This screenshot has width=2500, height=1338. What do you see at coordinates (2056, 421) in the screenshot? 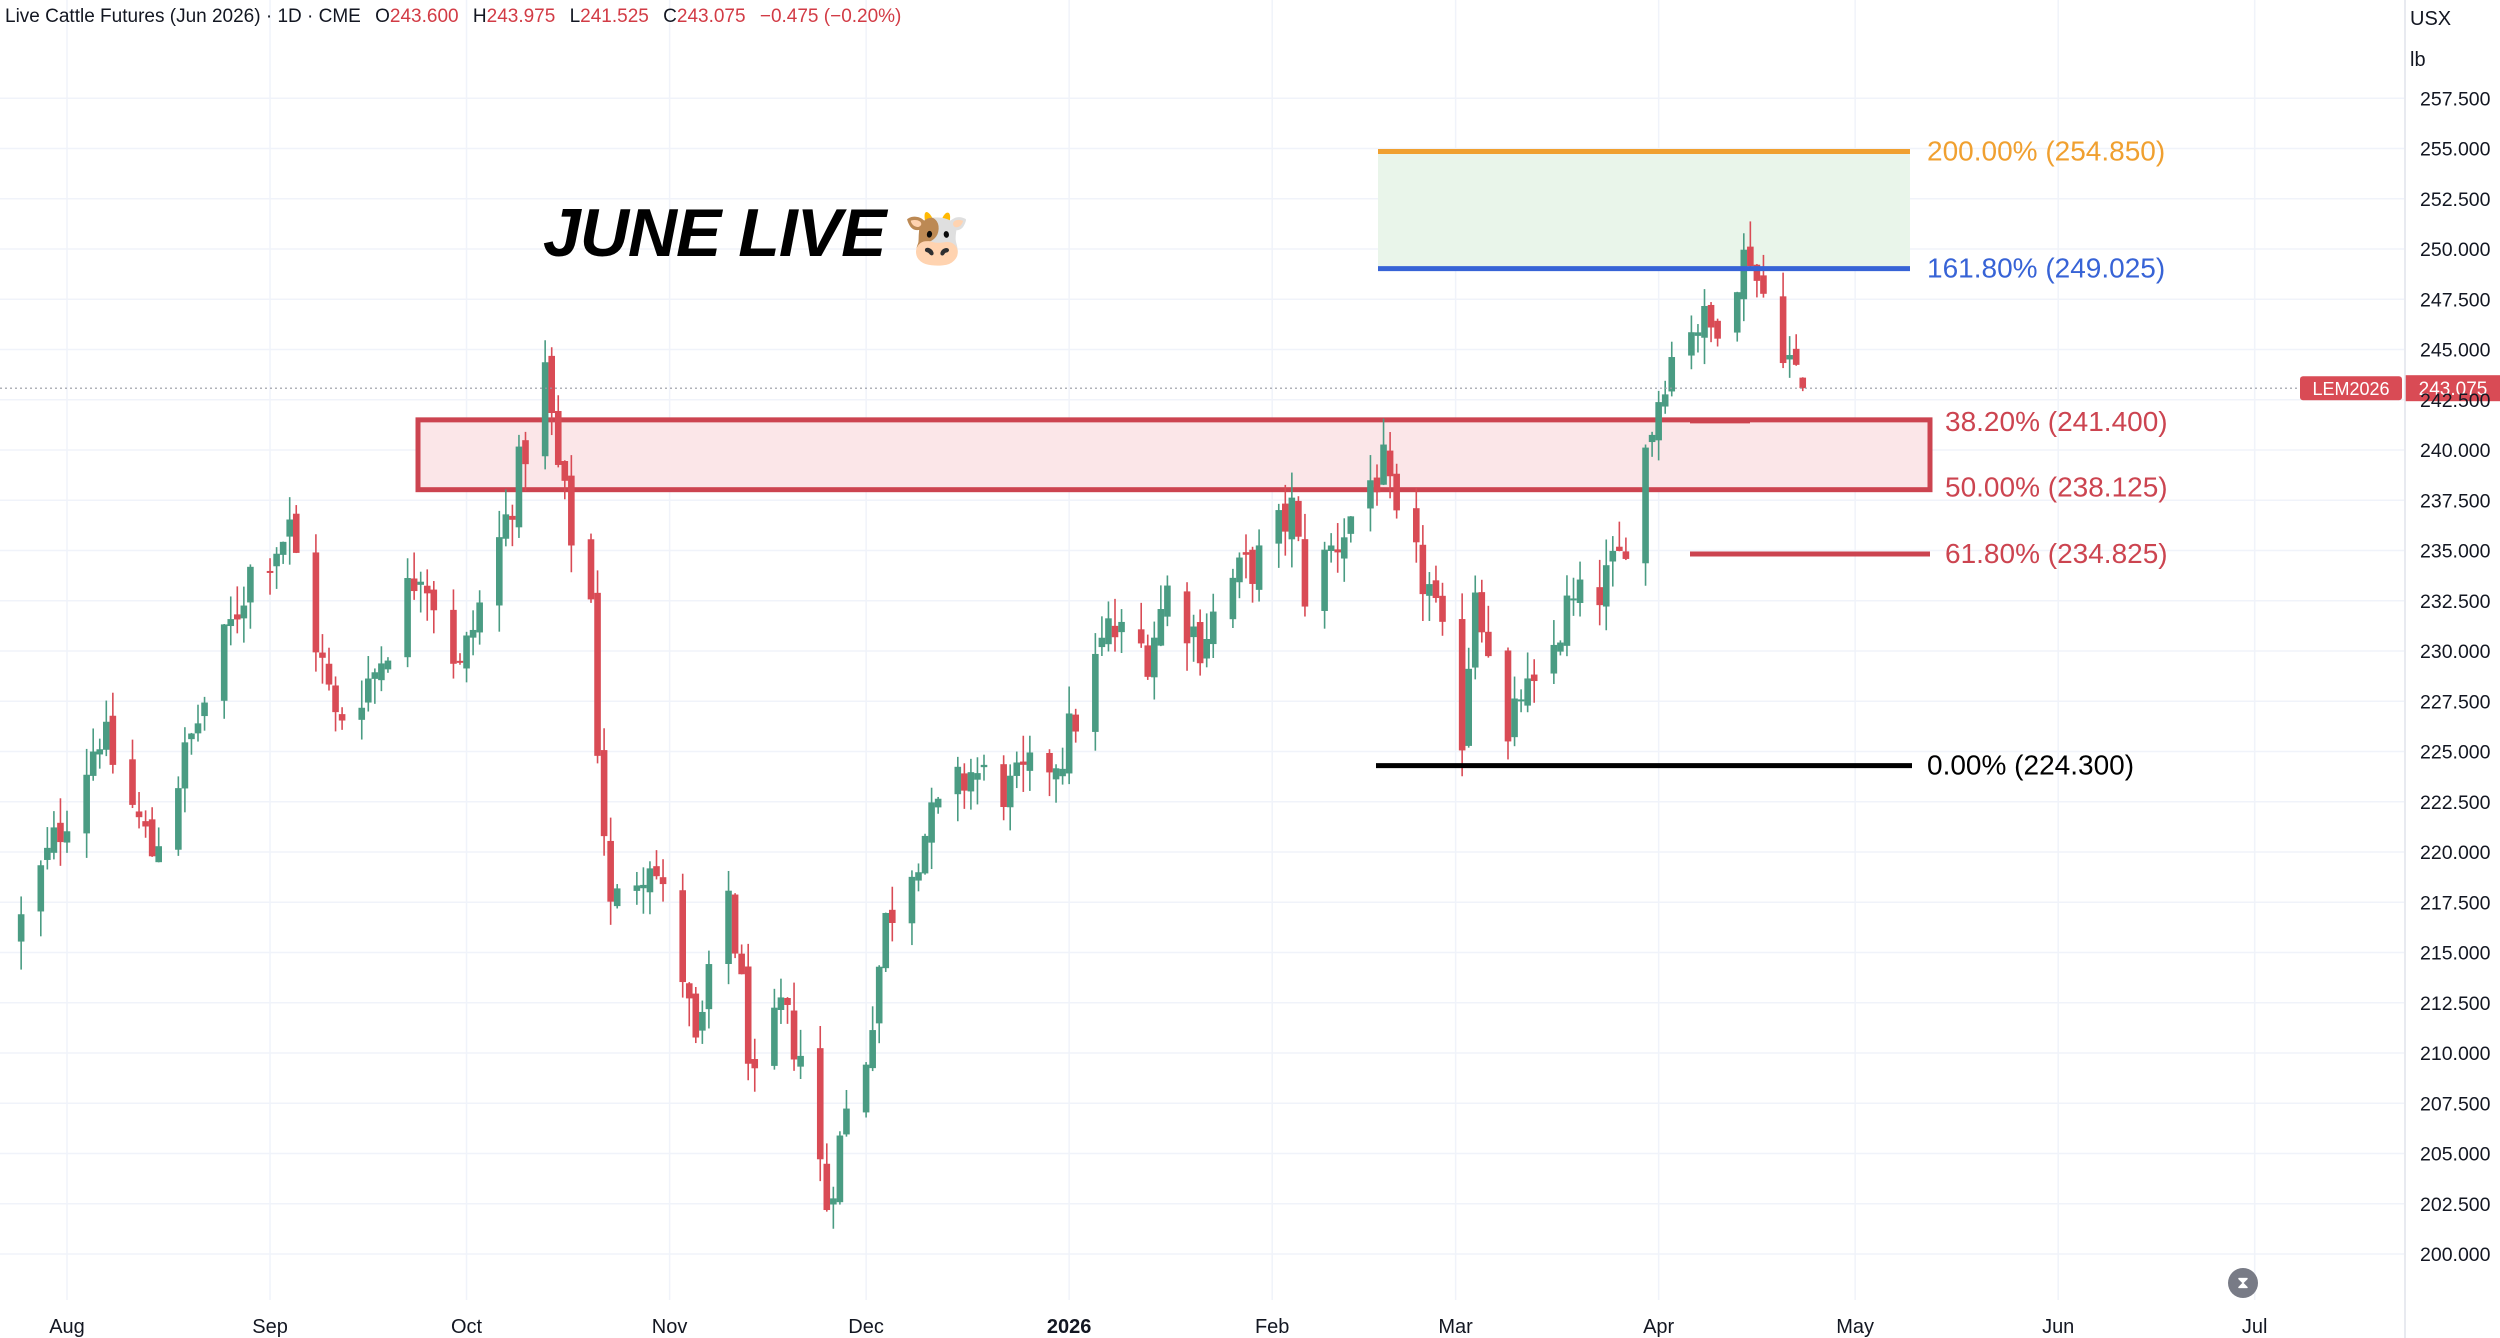
I see `fib-level-label: 38.20% (241.400)` at bounding box center [2056, 421].